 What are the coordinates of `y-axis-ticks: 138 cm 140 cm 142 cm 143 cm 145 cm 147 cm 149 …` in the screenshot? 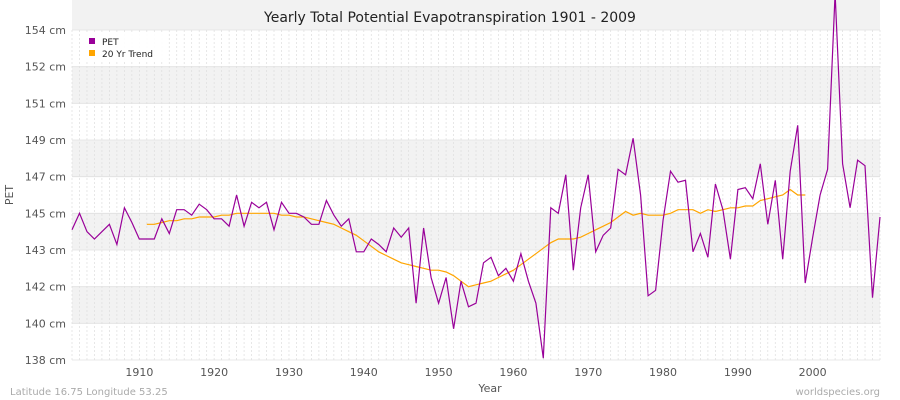 It's located at (45, 183).